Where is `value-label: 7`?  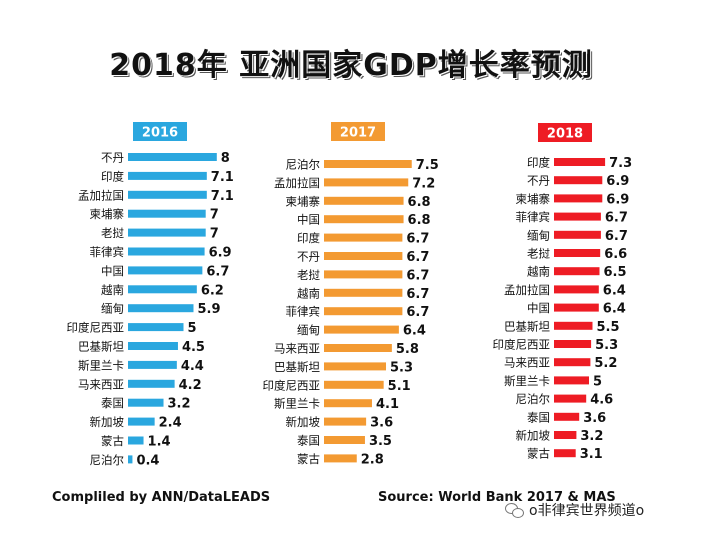
value-label: 7 is located at coordinates (214, 234).